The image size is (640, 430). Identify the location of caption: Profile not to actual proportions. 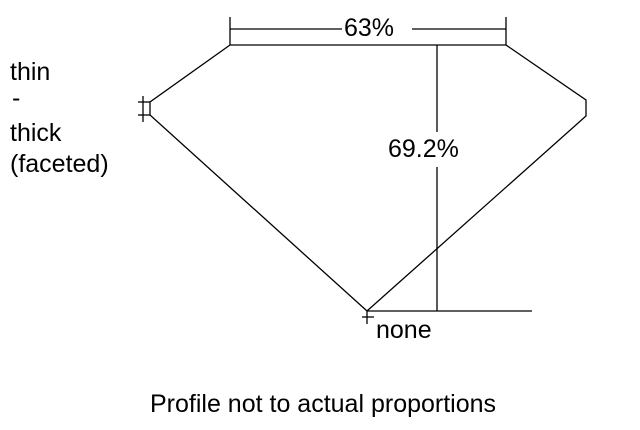
(323, 404).